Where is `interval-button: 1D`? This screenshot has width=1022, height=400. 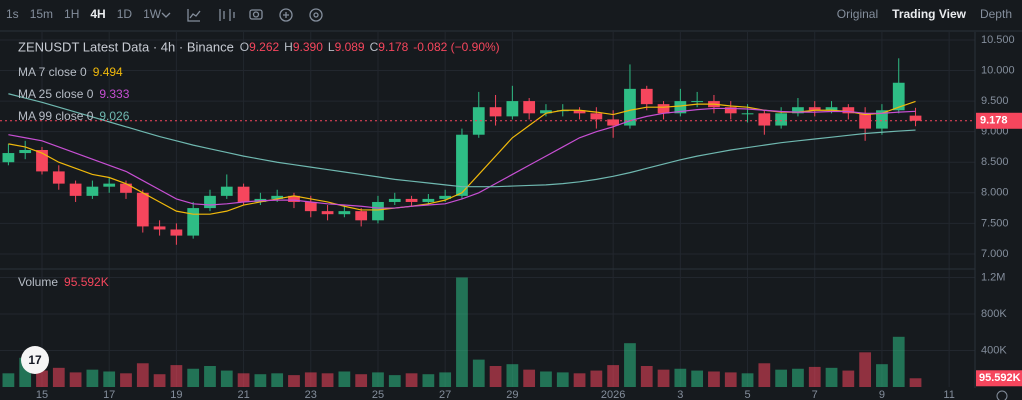
interval-button: 1D is located at coordinates (125, 14).